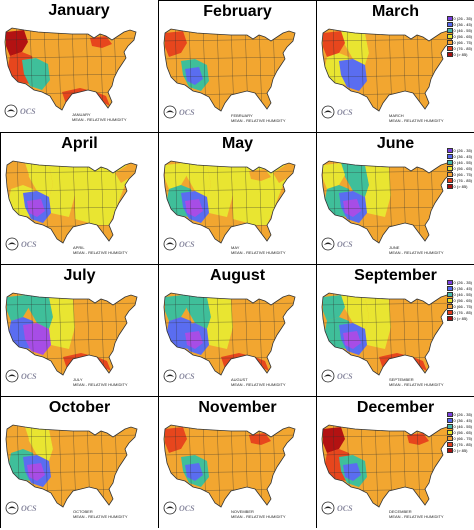 This screenshot has height=530, width=474. What do you see at coordinates (460, 186) in the screenshot?
I see `legend-label: 0 (> 85)` at bounding box center [460, 186].